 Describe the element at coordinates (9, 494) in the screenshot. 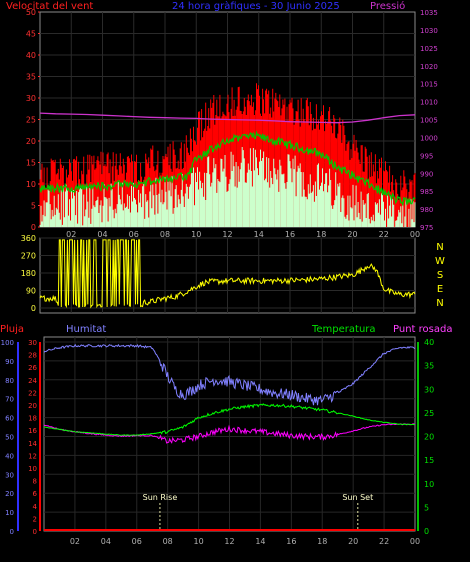

I see `humidity-tick-label: 20` at that location.